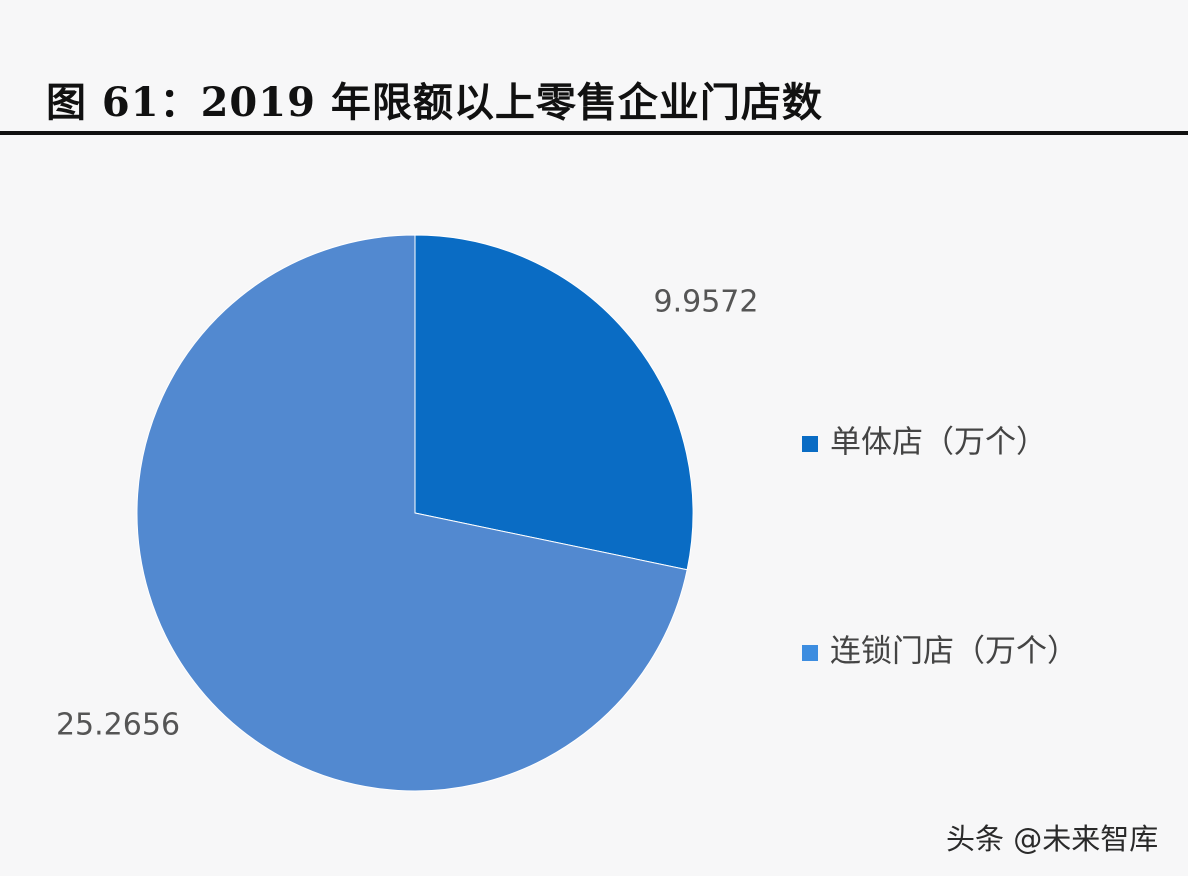 The height and width of the screenshot is (876, 1188). Describe the element at coordinates (594, 133) in the screenshot. I see `title-underline` at that location.